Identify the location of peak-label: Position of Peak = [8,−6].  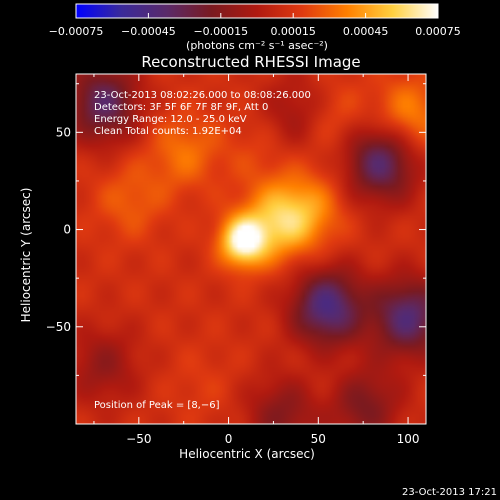
(157, 405).